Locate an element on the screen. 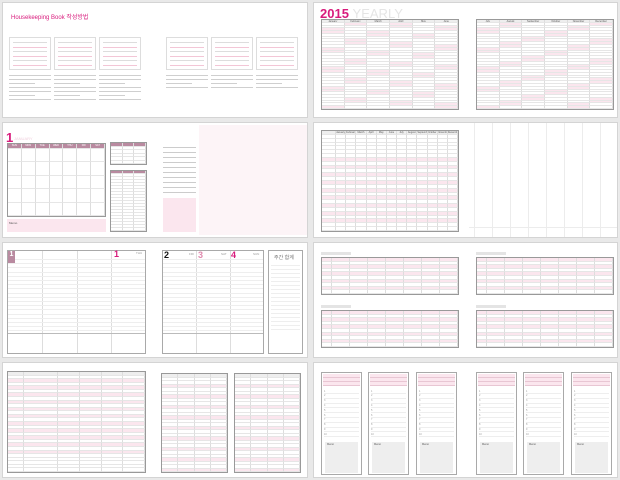  summary-row is located at coordinates (285, 269).